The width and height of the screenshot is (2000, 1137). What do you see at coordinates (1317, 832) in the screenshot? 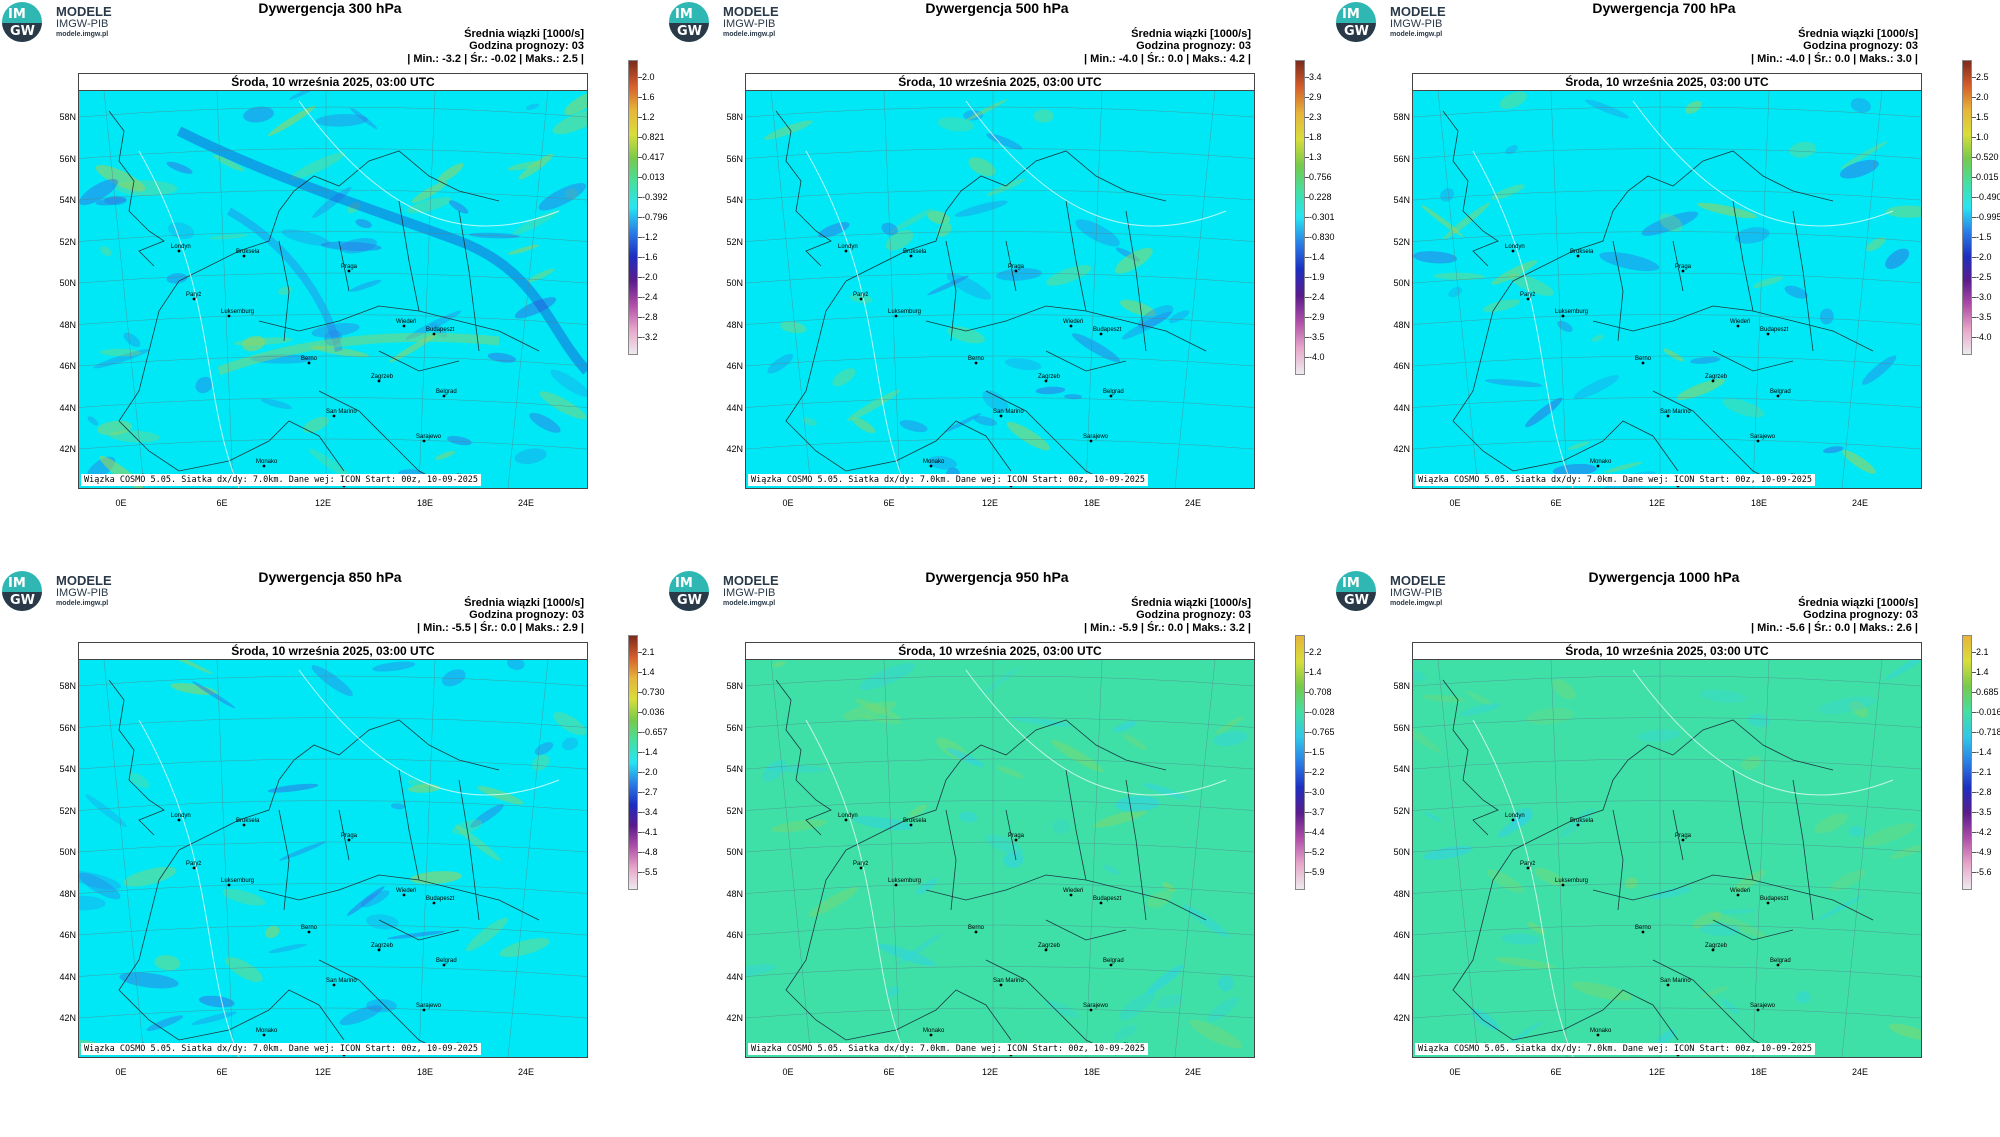
I see `colorbar-label: -4.4` at bounding box center [1317, 832].